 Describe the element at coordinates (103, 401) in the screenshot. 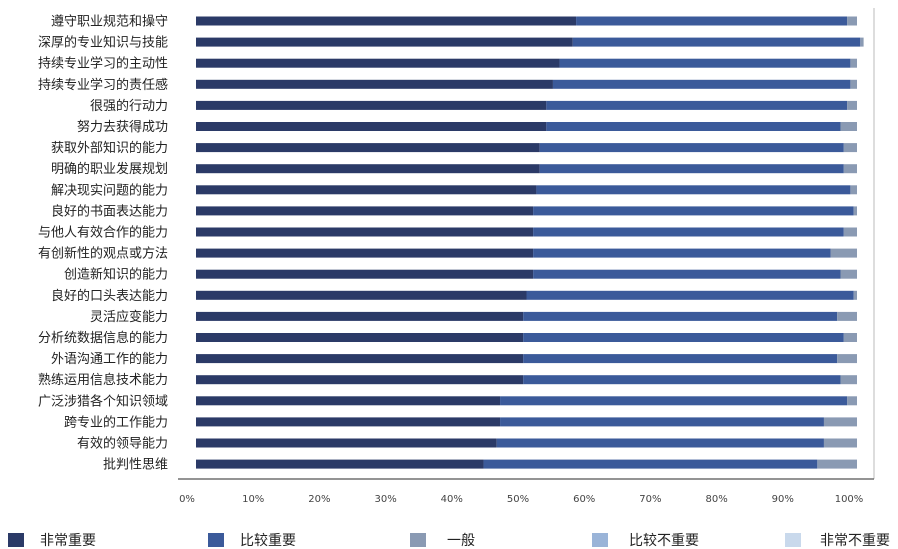

I see `category-label: 广泛涉猎各个知识领域` at that location.